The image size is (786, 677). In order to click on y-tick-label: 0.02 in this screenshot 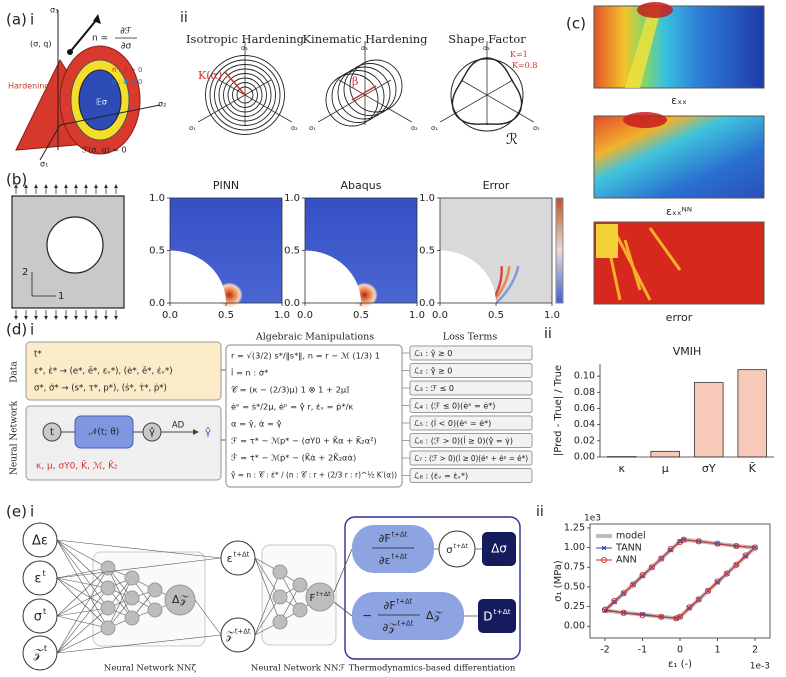, I will do `click(584, 440)`.